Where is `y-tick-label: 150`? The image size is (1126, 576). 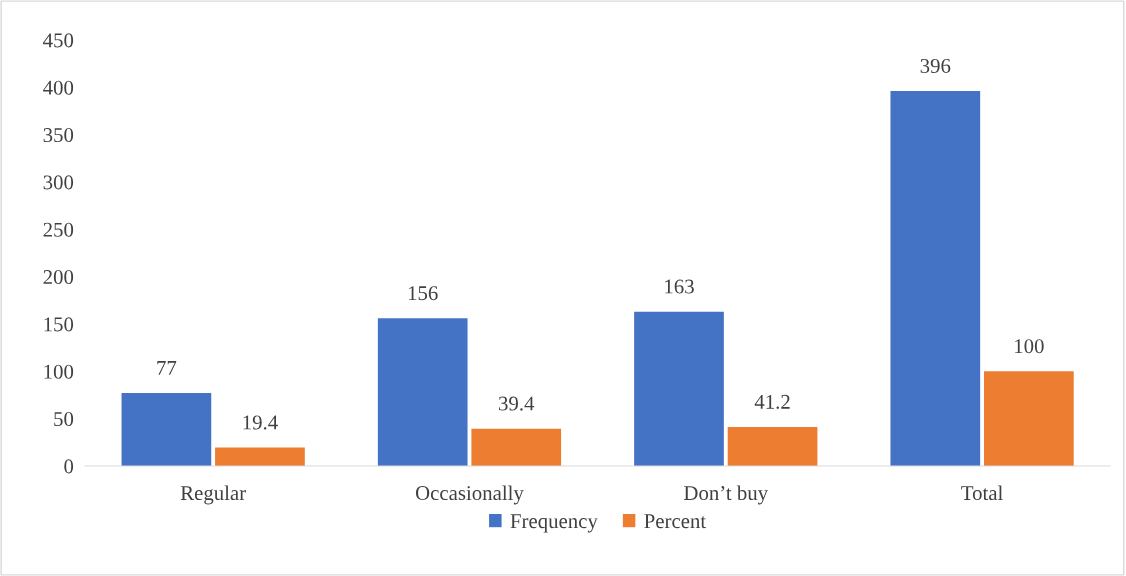
y-tick-label: 150 is located at coordinates (59, 324).